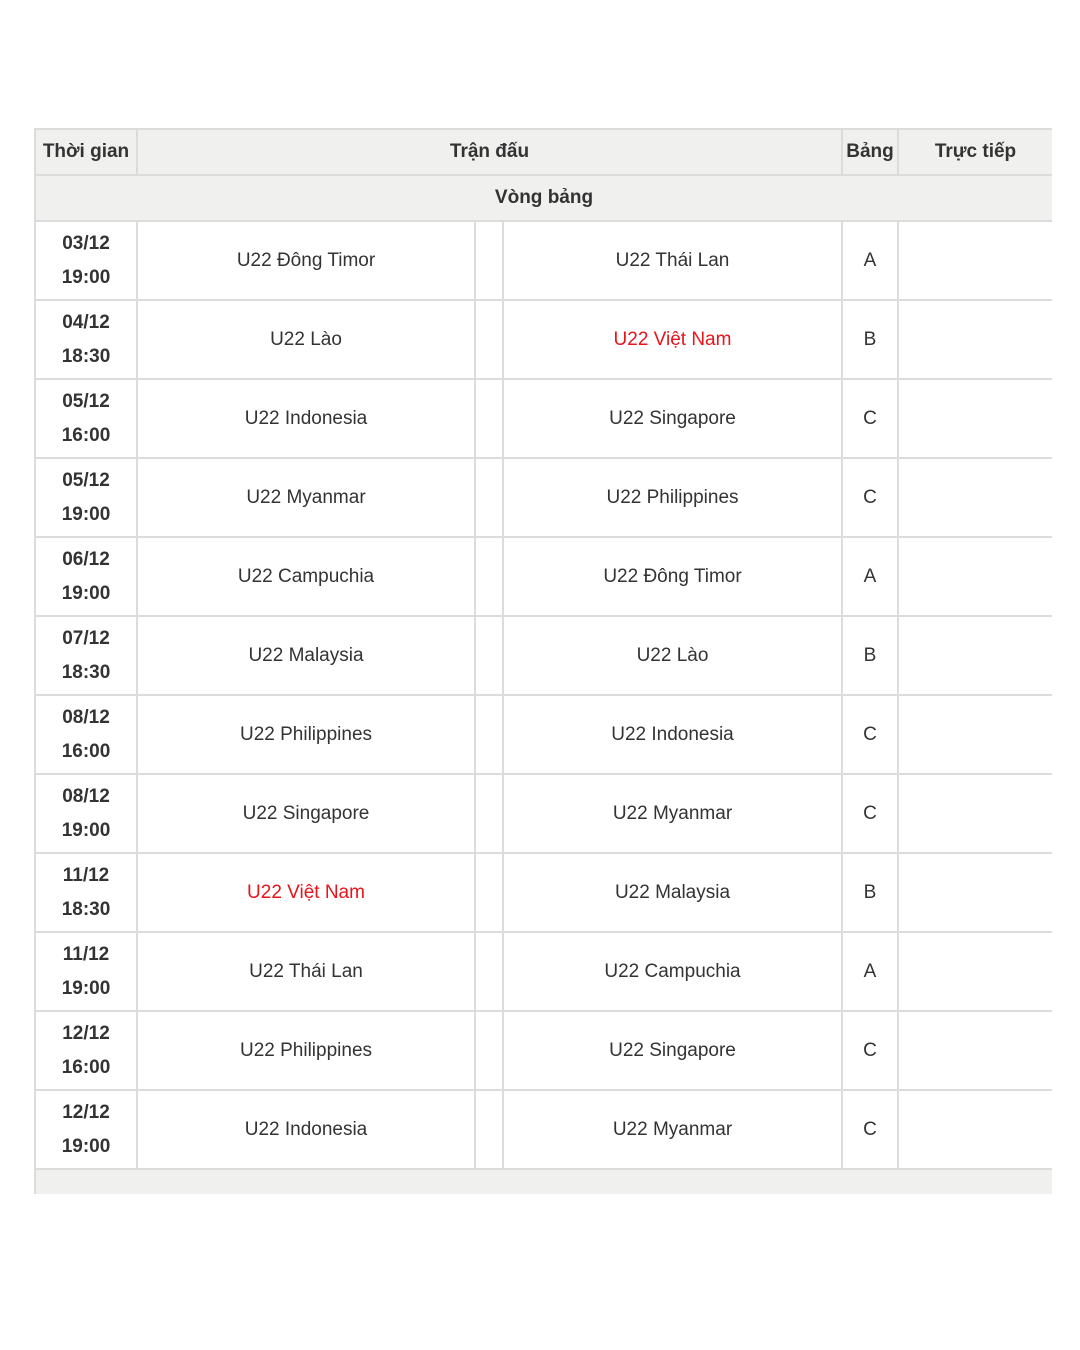  Describe the element at coordinates (86, 497) in the screenshot. I see `match-datetime: 05/12 19:00` at that location.